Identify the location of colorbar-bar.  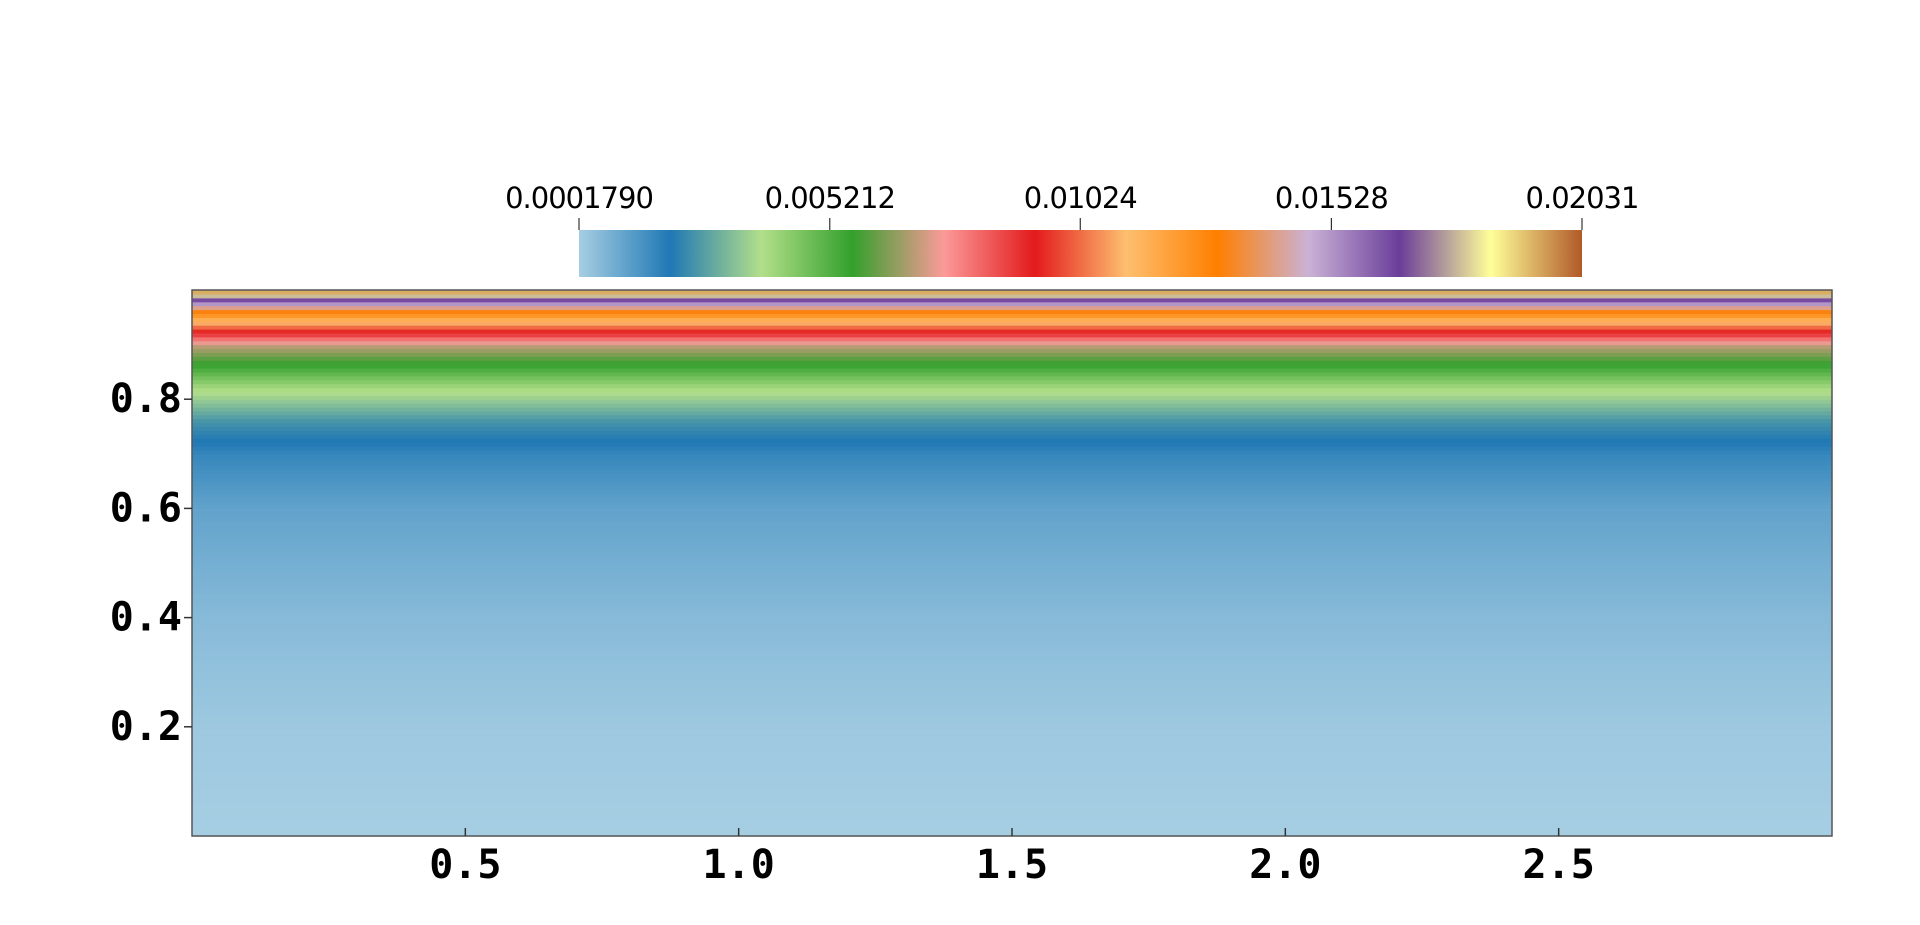
(1080, 253).